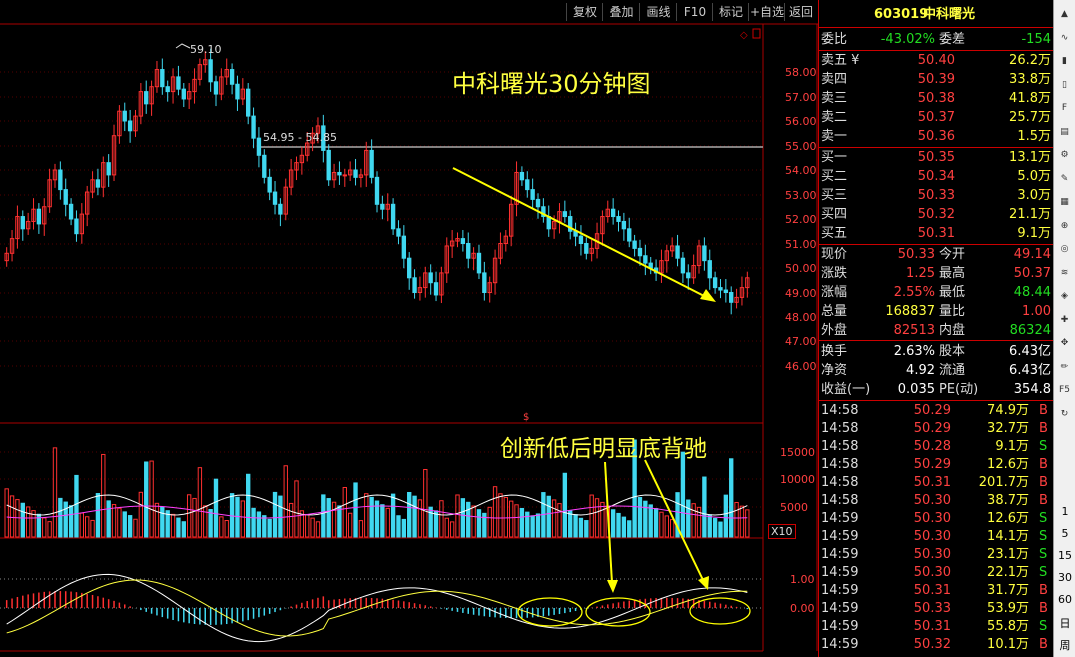  I want to click on asks-row: 卖一 50.36 1.5万, so click(936, 136).